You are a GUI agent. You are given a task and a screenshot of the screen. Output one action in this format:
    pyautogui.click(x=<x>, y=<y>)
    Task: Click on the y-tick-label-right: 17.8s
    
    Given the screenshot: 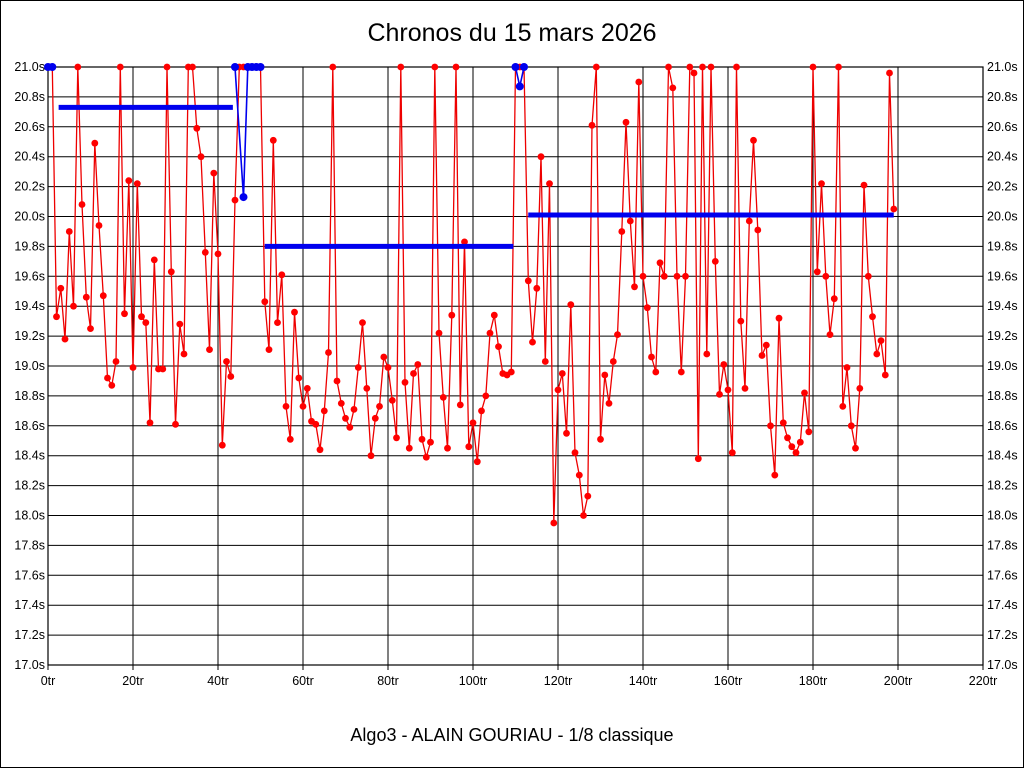 What is the action you would take?
    pyautogui.click(x=1002, y=545)
    